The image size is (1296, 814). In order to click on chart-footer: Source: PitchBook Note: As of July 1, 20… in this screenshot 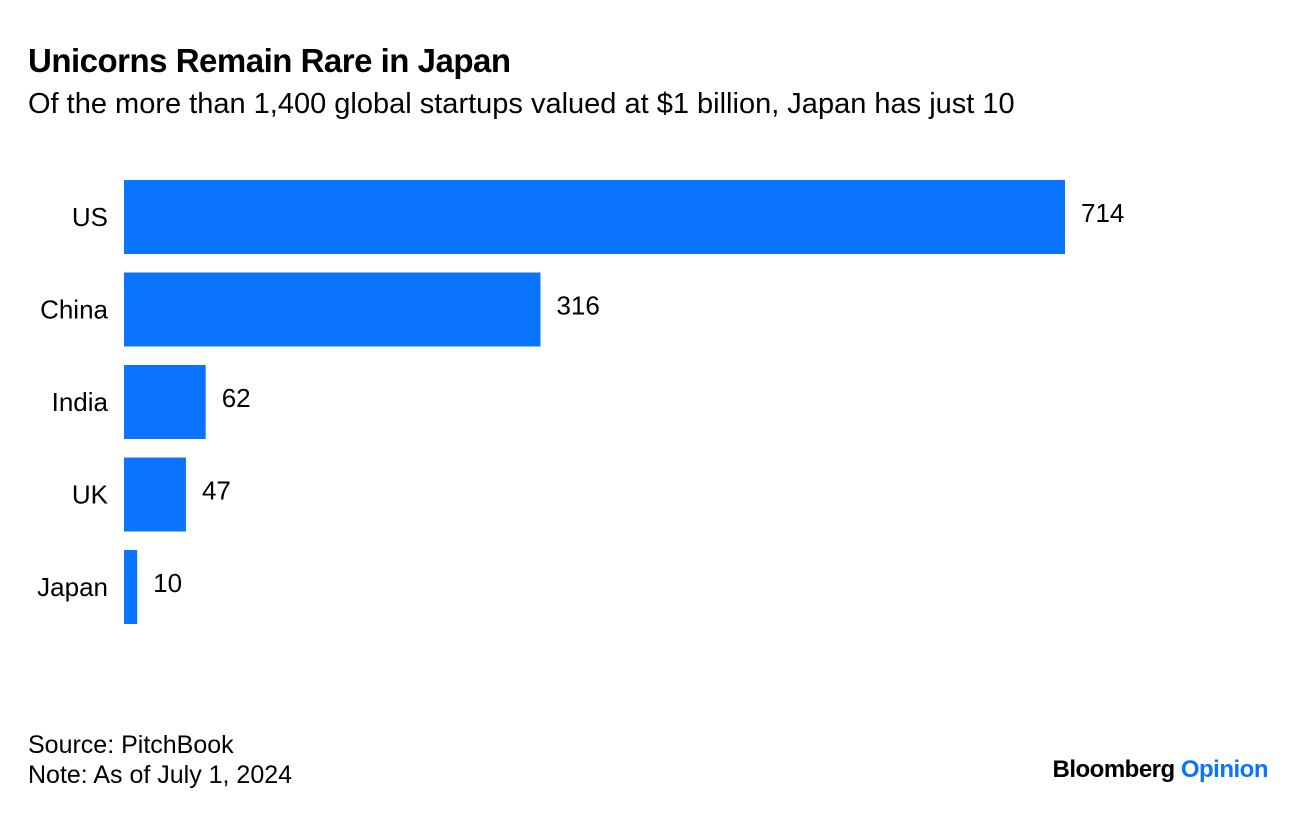, I will do `click(160, 760)`.